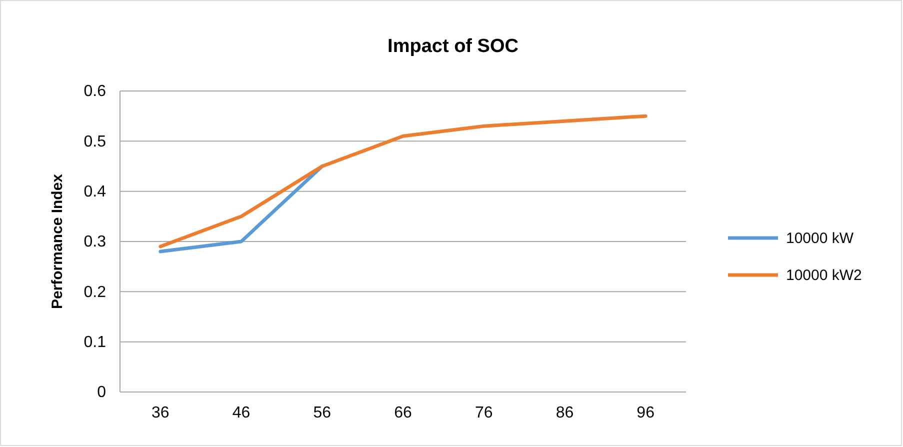  What do you see at coordinates (403, 413) in the screenshot?
I see `x-tick-label: 66` at bounding box center [403, 413].